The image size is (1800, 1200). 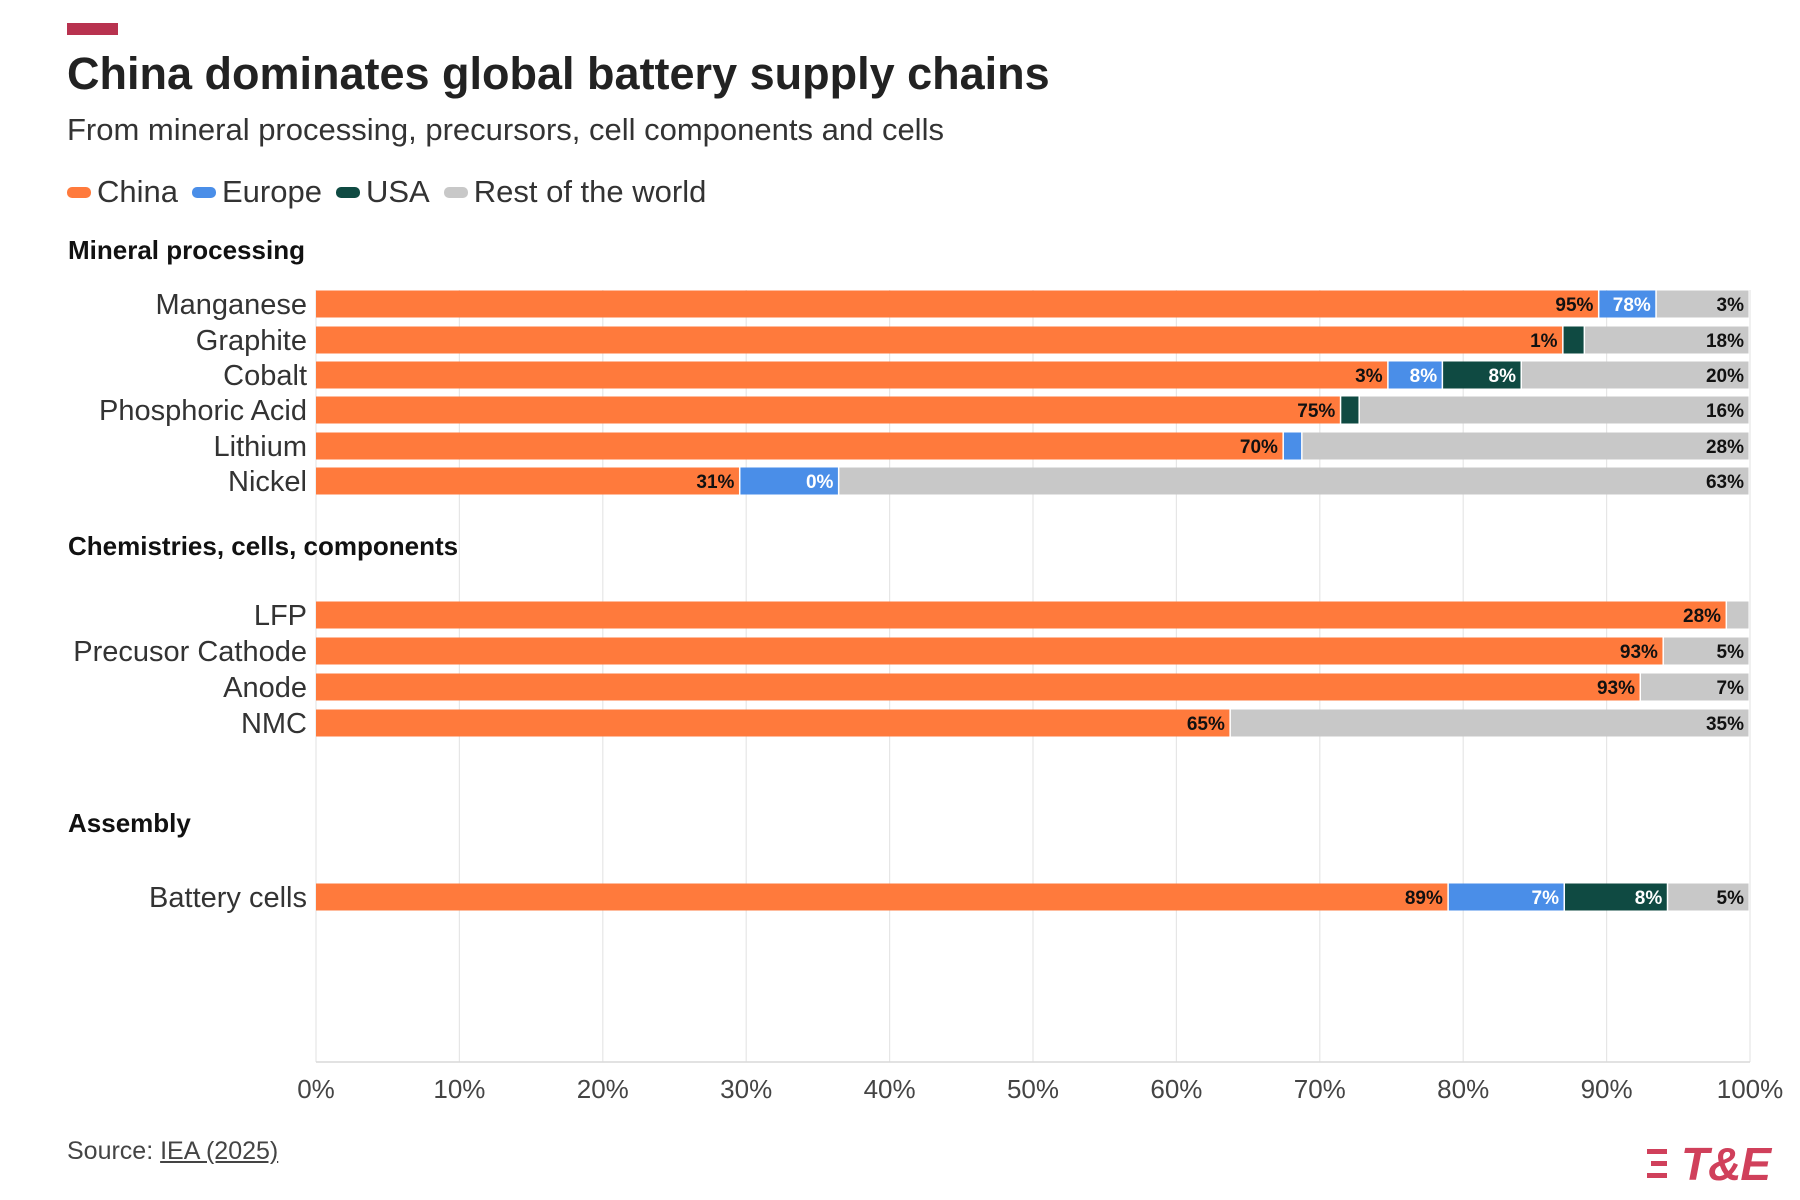 I want to click on row-label: Graphite, so click(x=251, y=341).